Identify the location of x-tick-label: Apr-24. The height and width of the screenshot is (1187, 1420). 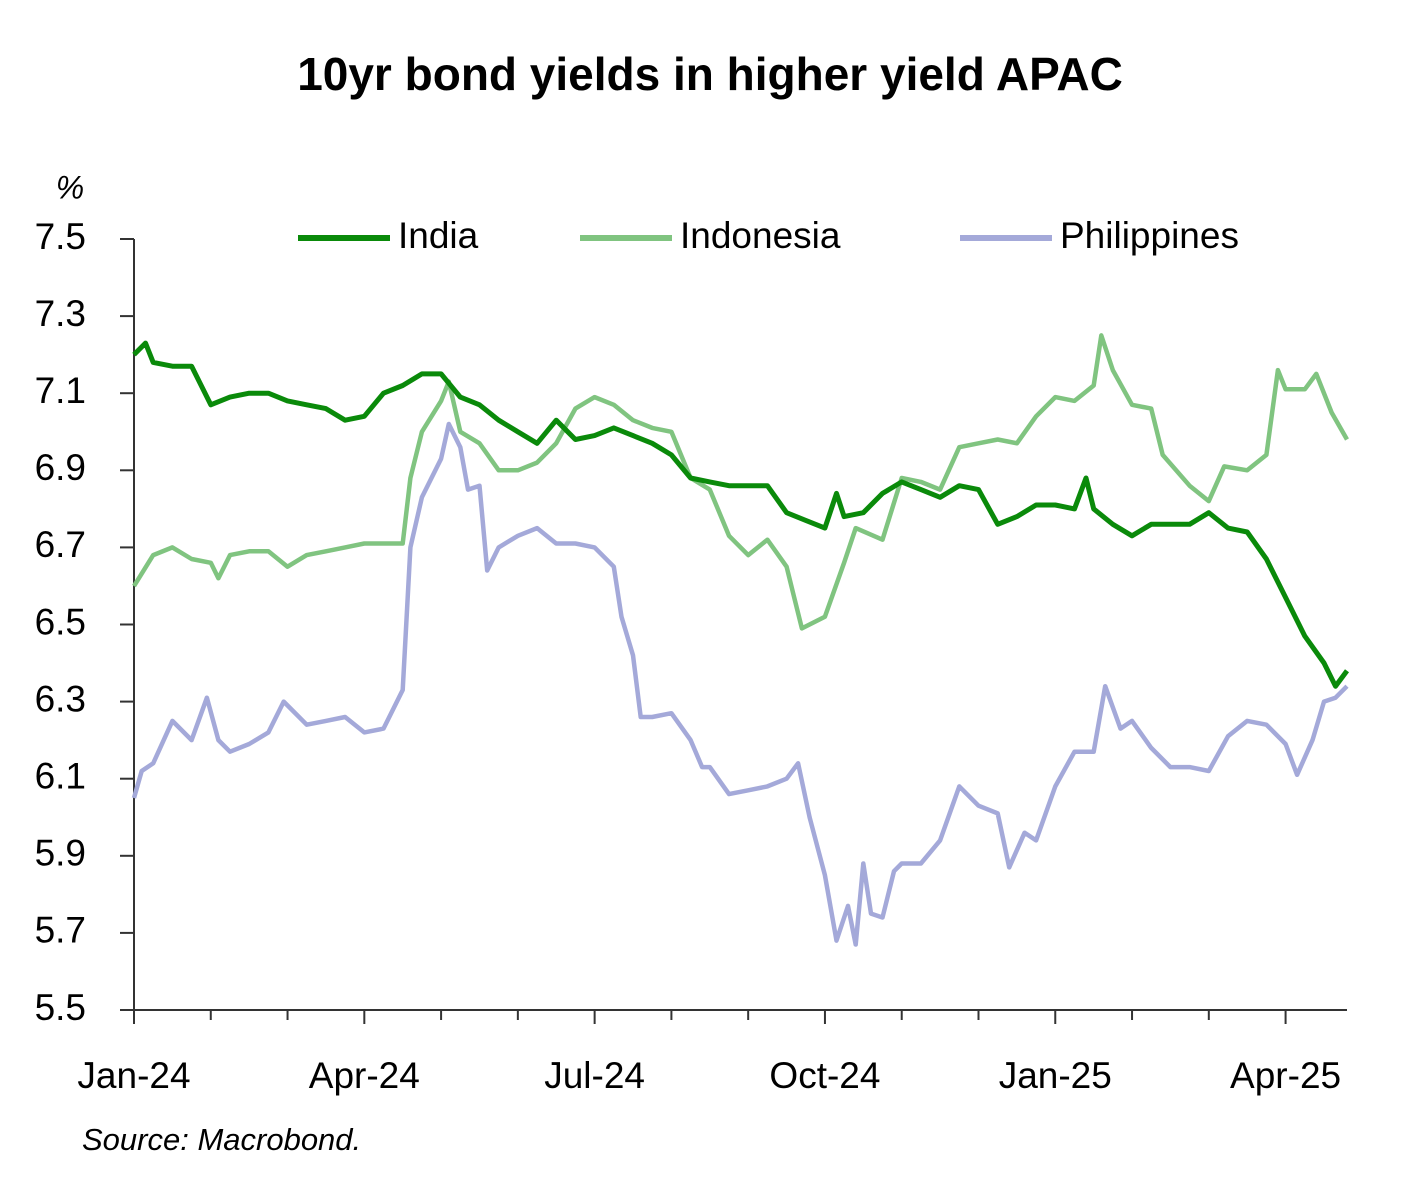
(364, 1075).